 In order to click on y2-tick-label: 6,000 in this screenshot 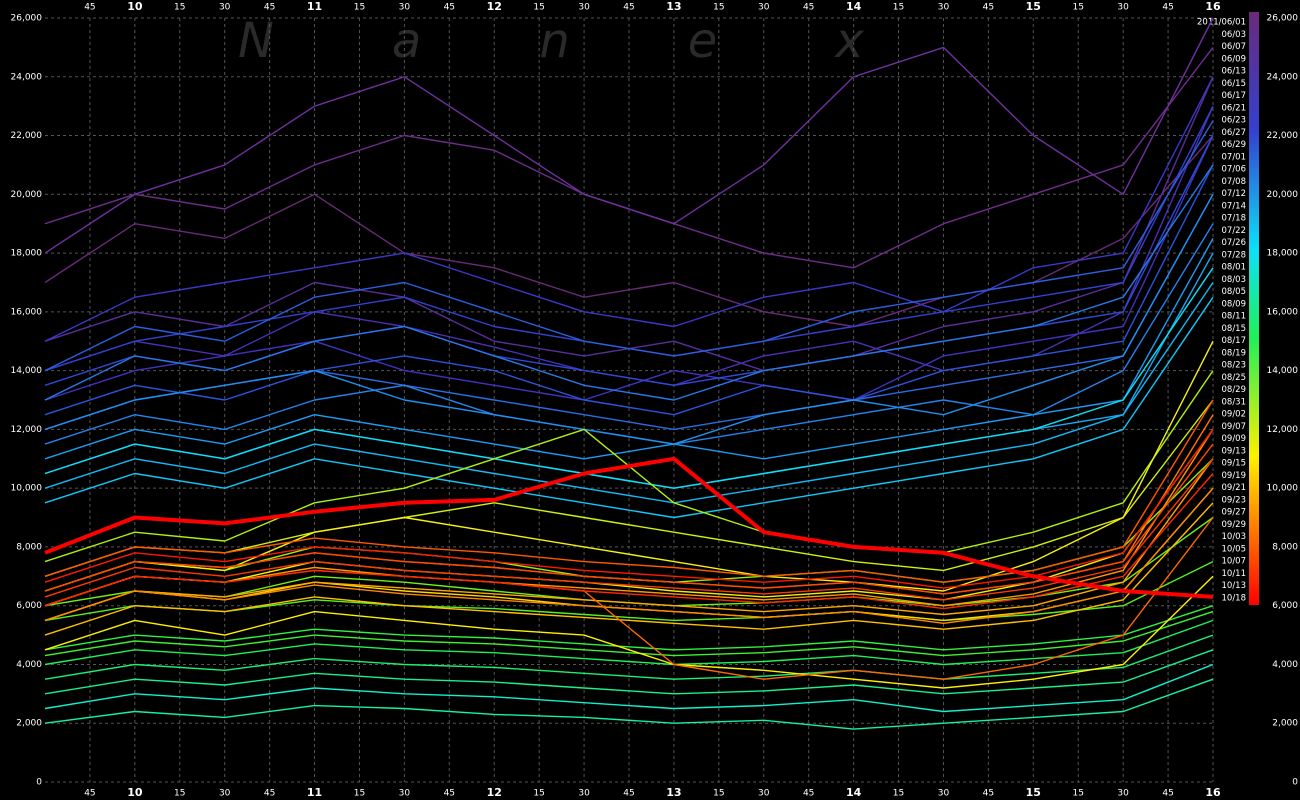, I will do `click(1285, 606)`.